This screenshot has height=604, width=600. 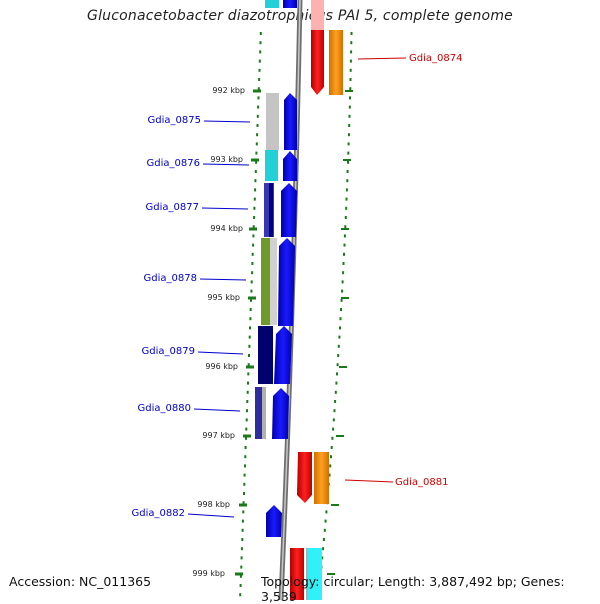 I want to click on gene-label-gdia-0878: Gdia_0878, so click(x=170, y=278).